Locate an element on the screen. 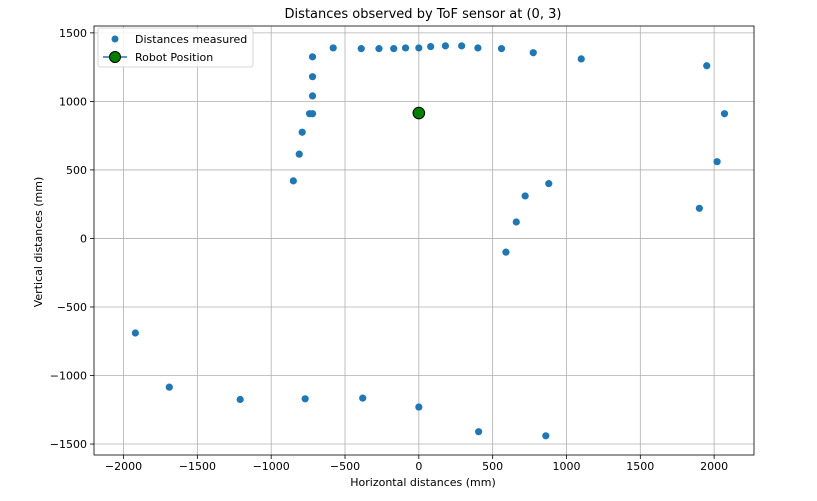 Image resolution: width=817 pixels, height=501 pixels. legend-marker-distances is located at coordinates (115, 39).